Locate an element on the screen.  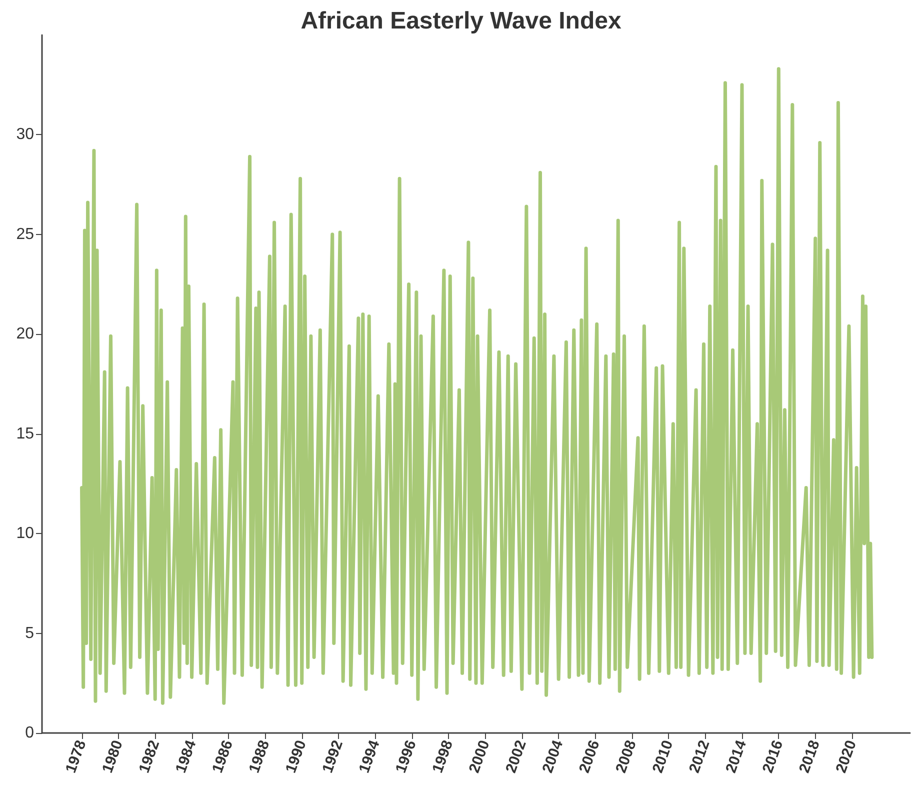
y-tick-label: 15 is located at coordinates (25, 433).